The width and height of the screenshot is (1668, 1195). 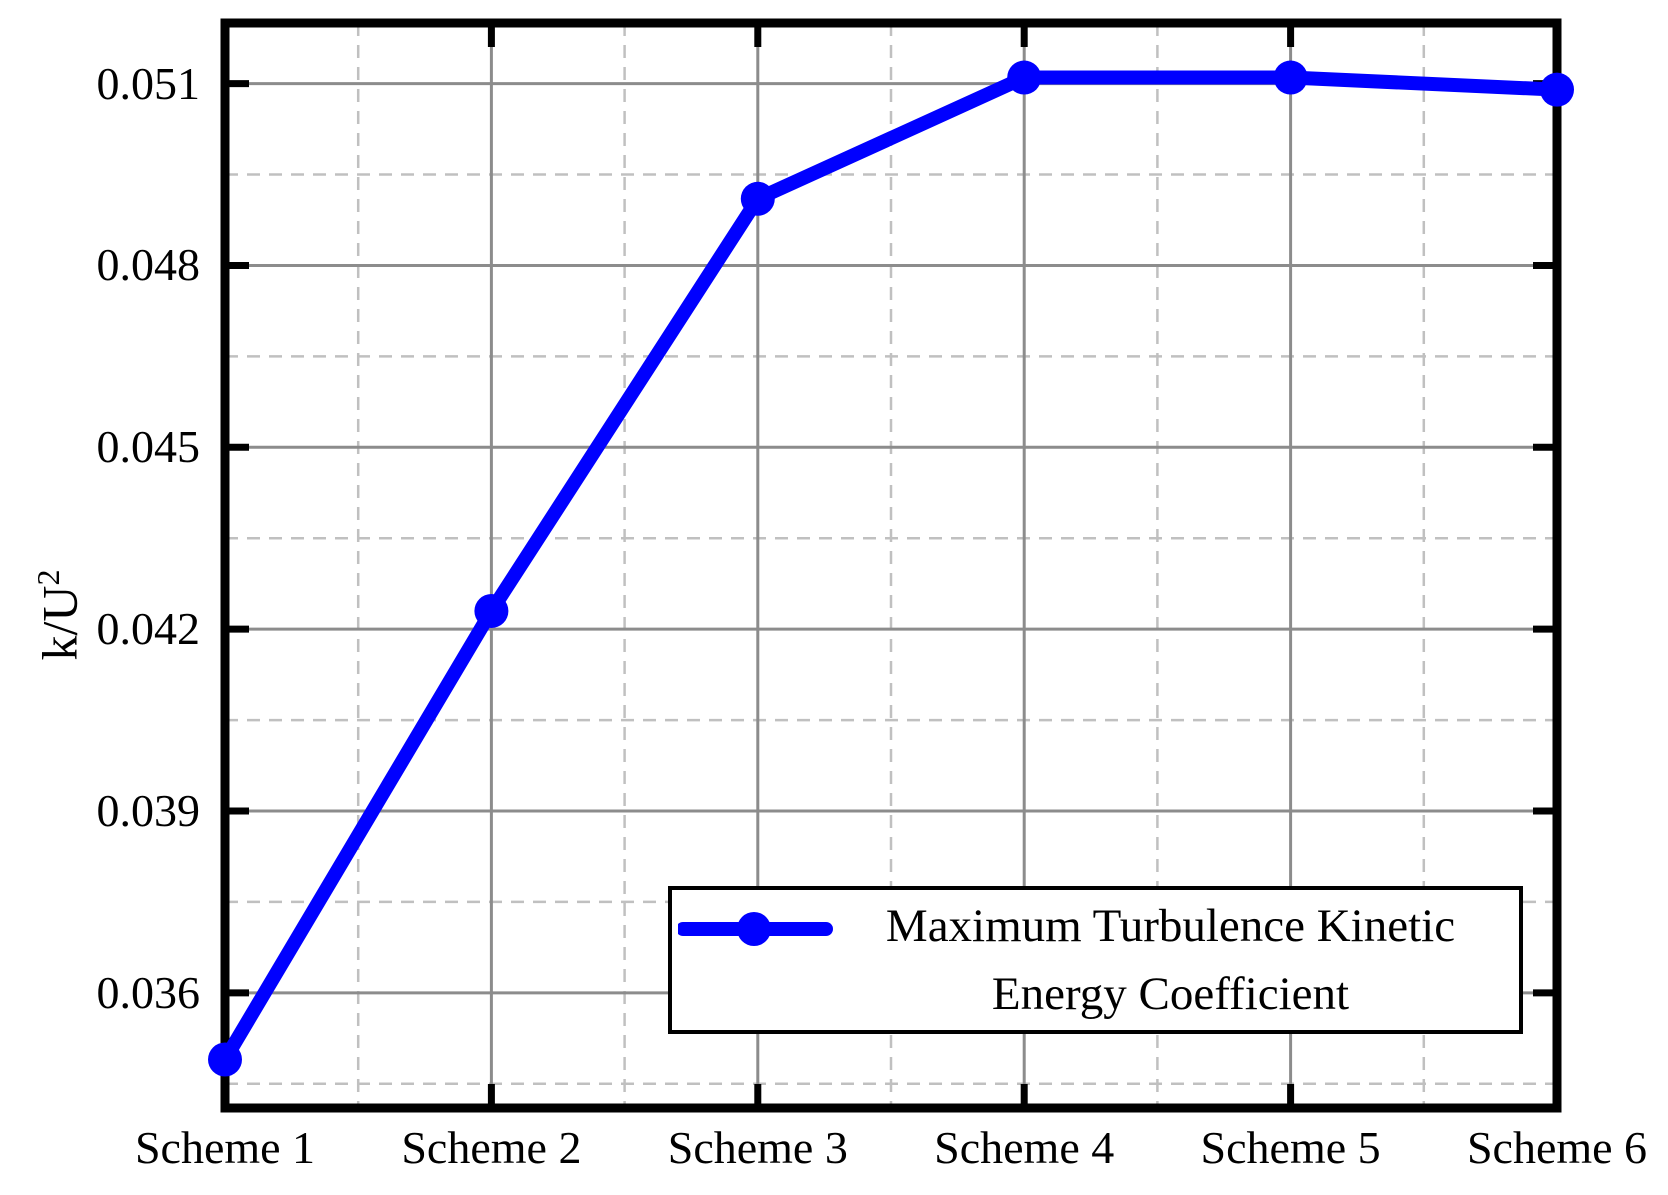 What do you see at coordinates (148, 992) in the screenshot?
I see `y-tick-label: 0.036` at bounding box center [148, 992].